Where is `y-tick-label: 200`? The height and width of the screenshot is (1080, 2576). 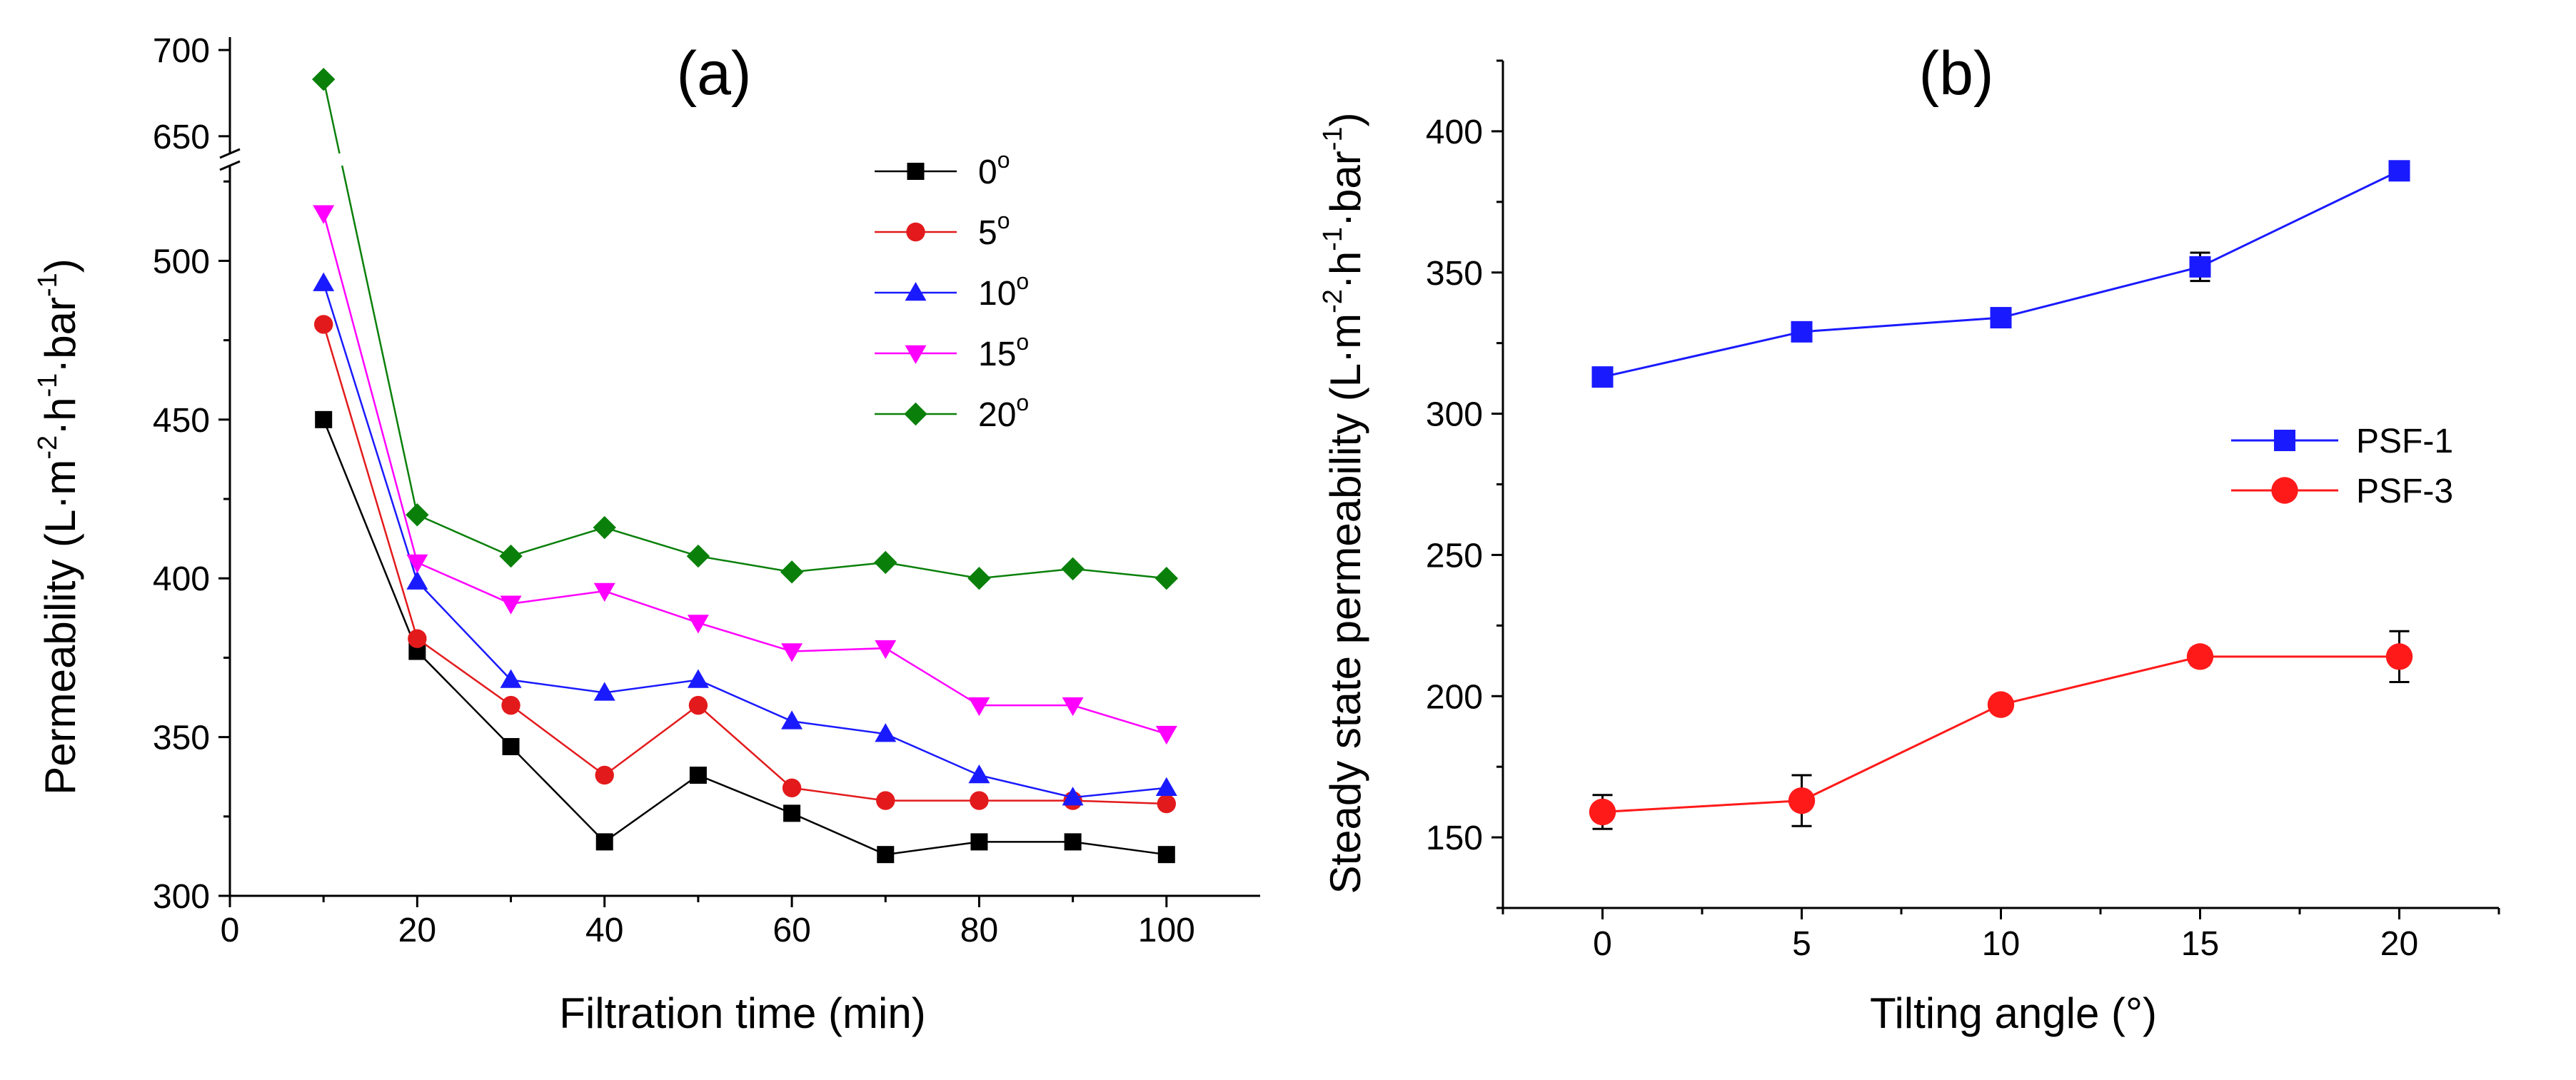 y-tick-label: 200 is located at coordinates (1454, 697).